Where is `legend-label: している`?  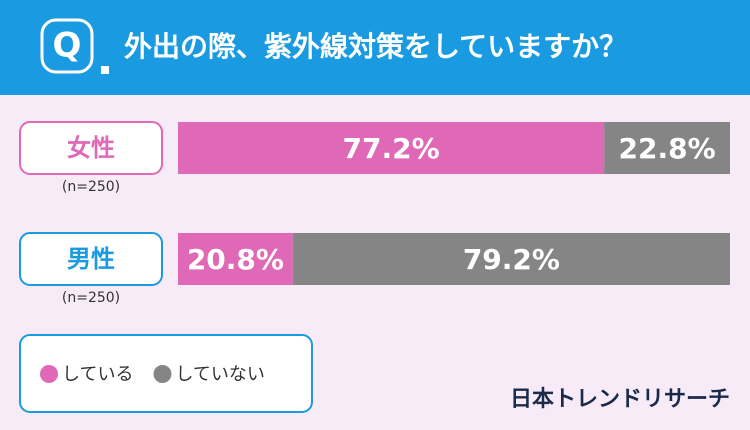 legend-label: している is located at coordinates (97, 374).